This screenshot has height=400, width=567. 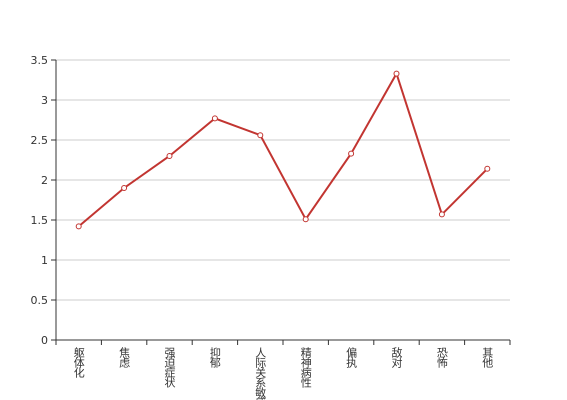 I want to click on x-tick-label: 其他, so click(x=487, y=357).